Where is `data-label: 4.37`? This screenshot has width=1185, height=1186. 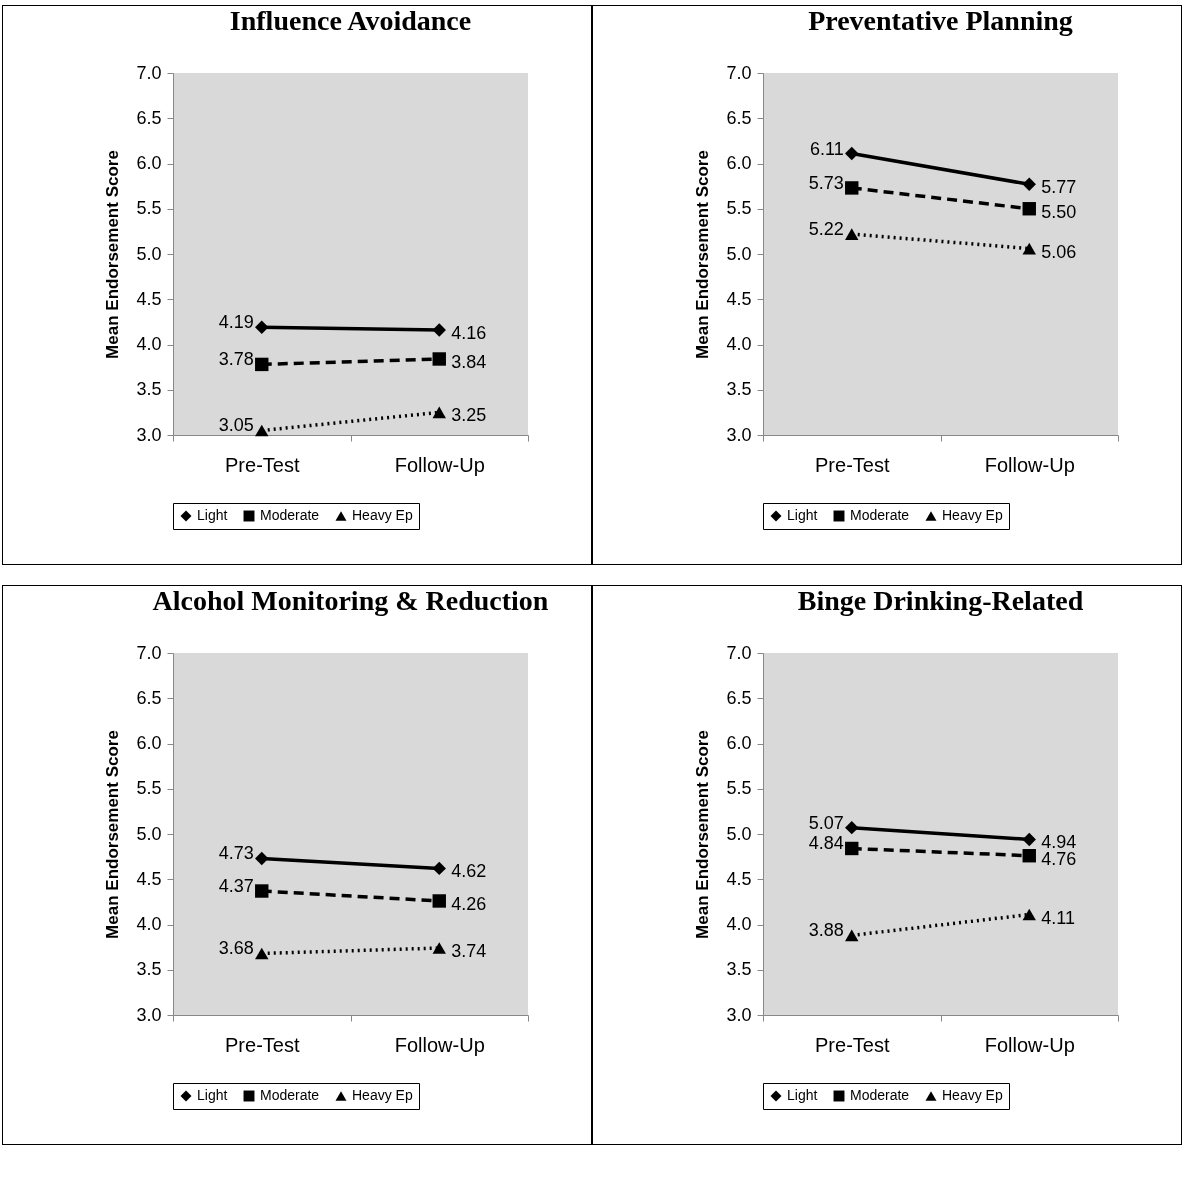 data-label: 4.37 is located at coordinates (236, 886).